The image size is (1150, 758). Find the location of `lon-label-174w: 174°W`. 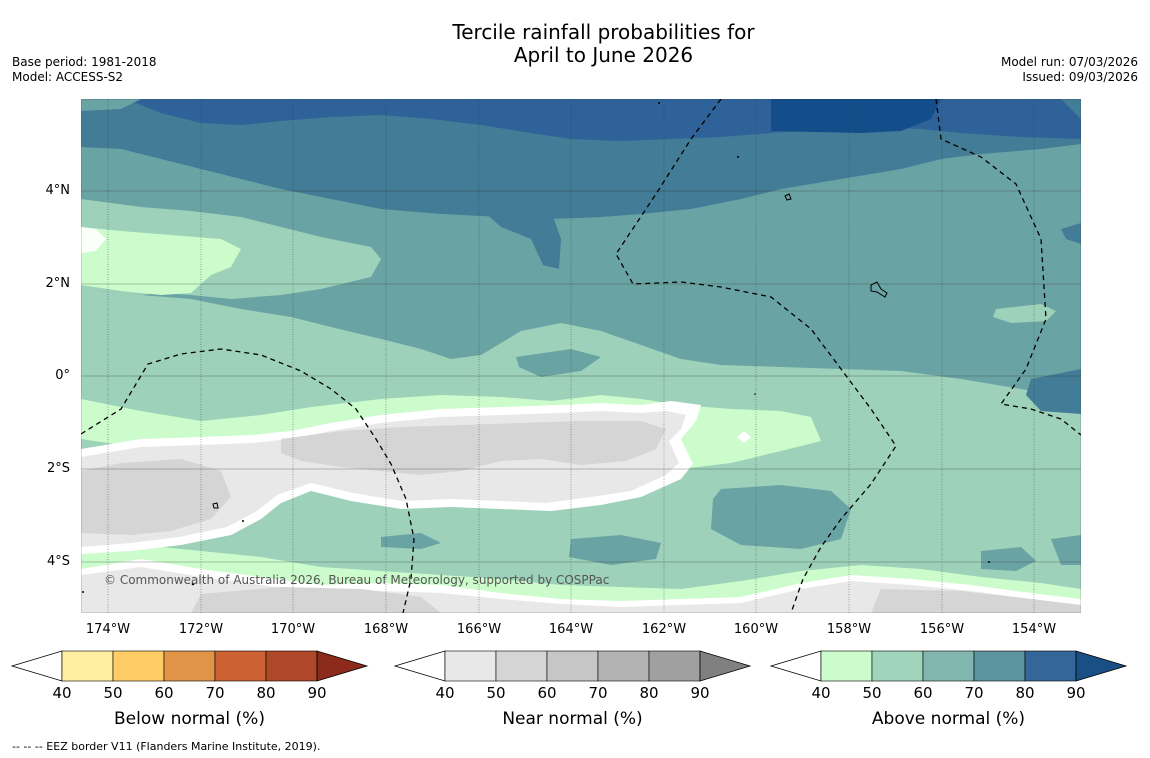

lon-label-174w: 174°W is located at coordinates (108, 629).